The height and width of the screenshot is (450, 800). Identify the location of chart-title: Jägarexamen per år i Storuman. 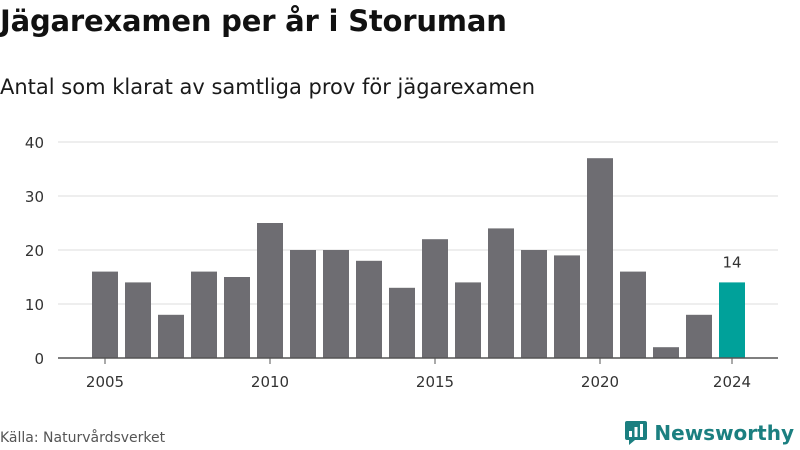
(253, 21).